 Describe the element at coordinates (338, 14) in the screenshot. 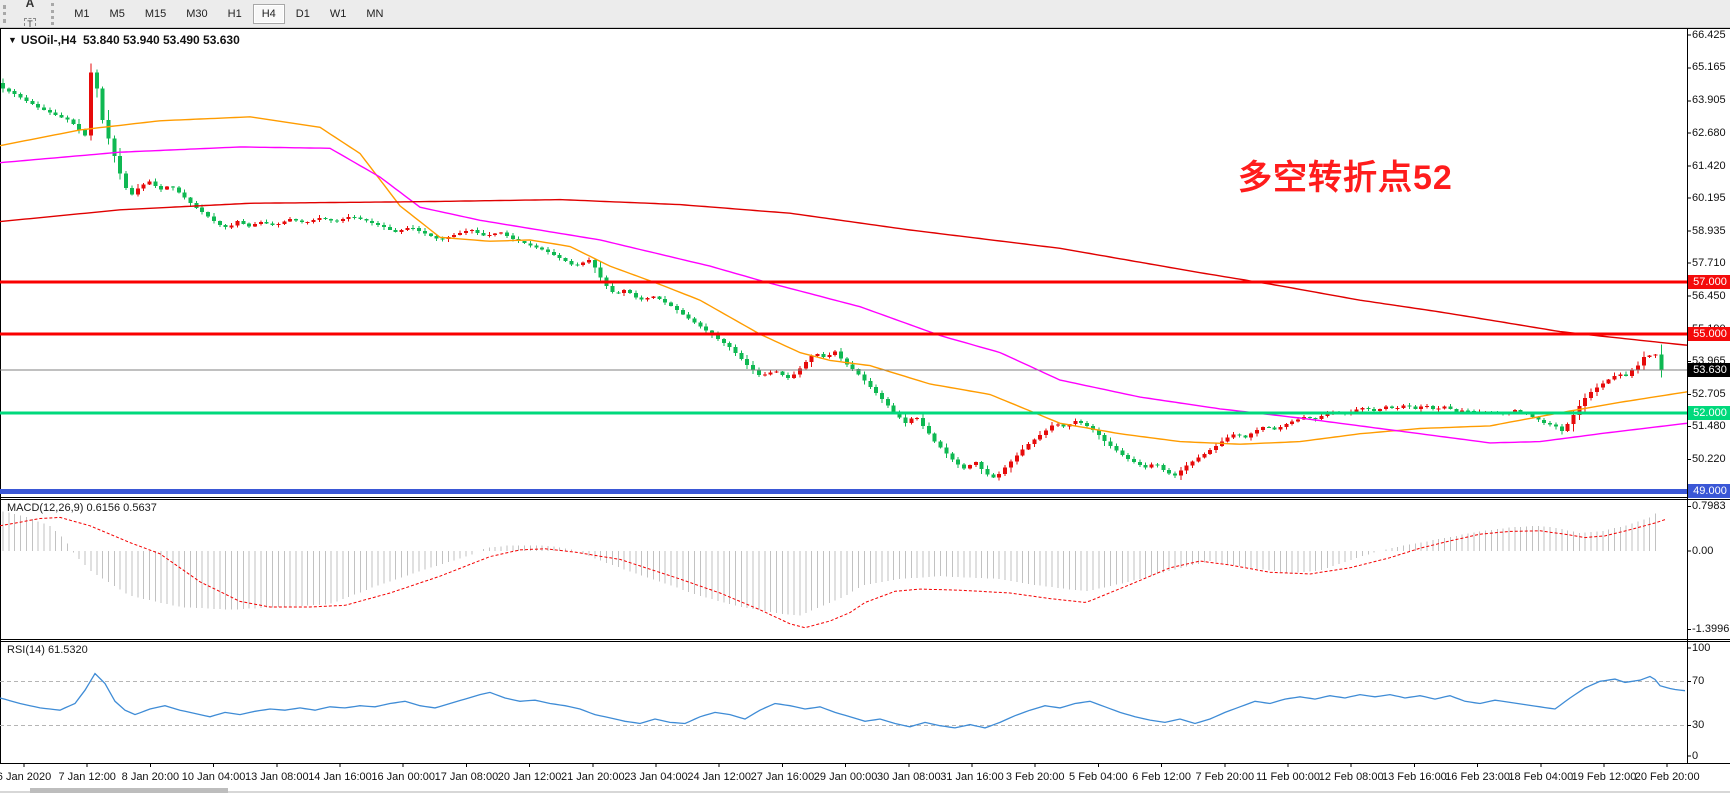

I see `timeframe-button-w1: W1` at that location.